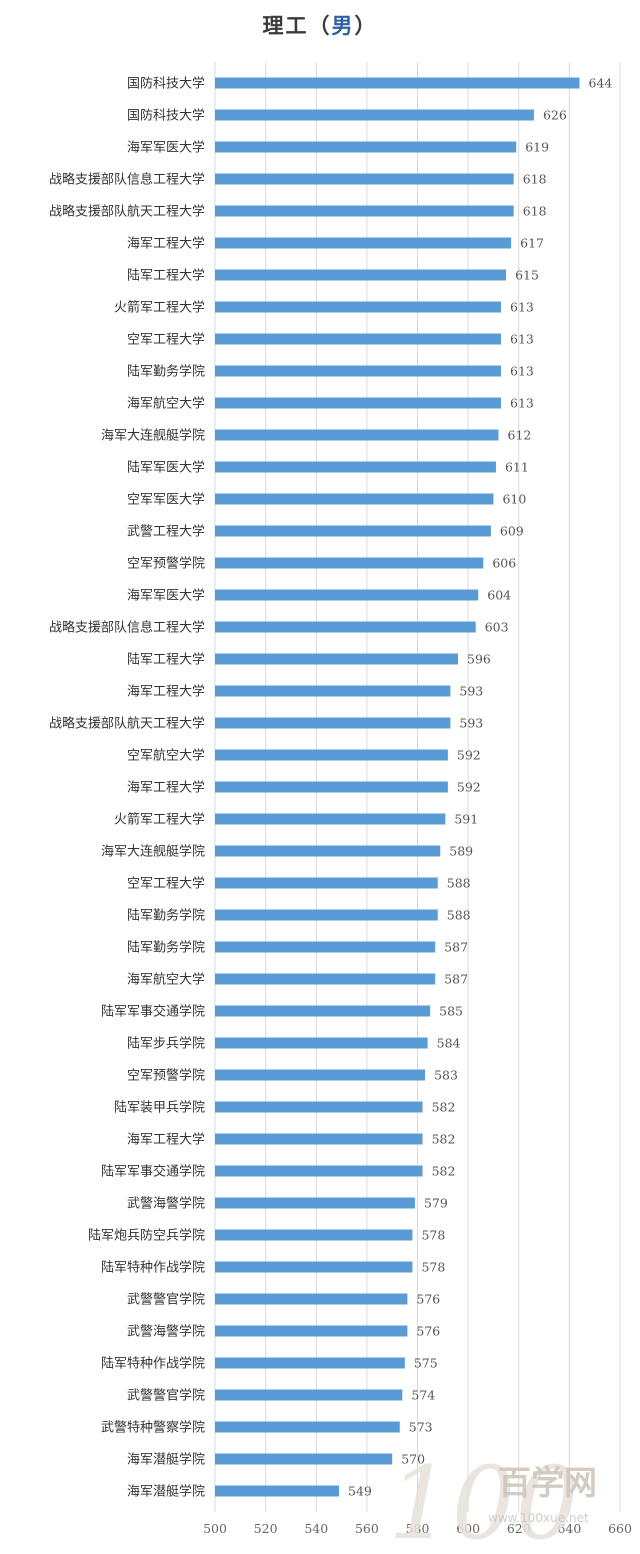 The width and height of the screenshot is (640, 1554). What do you see at coordinates (166, 500) in the screenshot?
I see `category-label: 空军军医大学` at bounding box center [166, 500].